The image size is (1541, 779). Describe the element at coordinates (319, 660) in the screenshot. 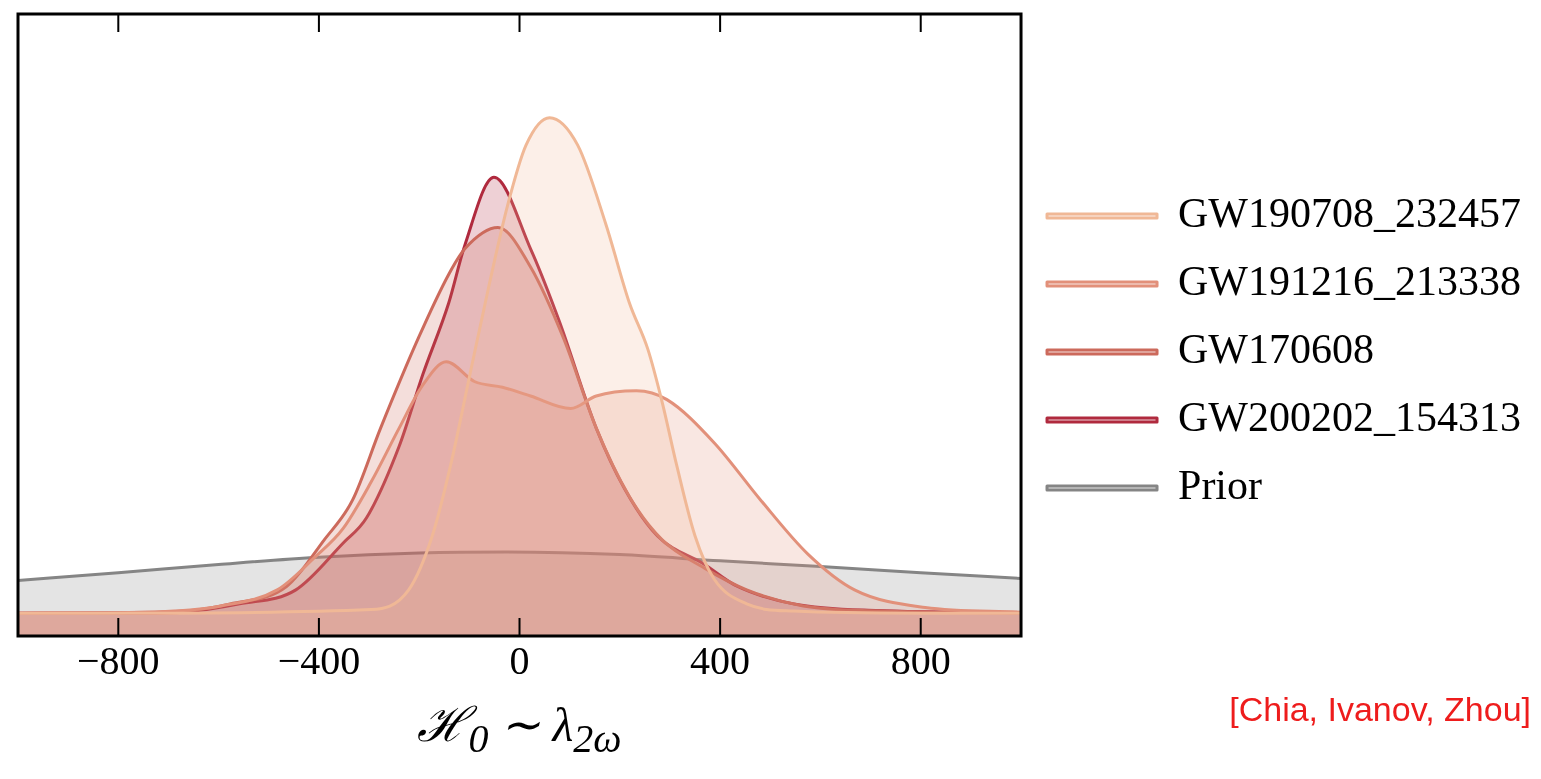

I see `x-tick-label: −400` at that location.